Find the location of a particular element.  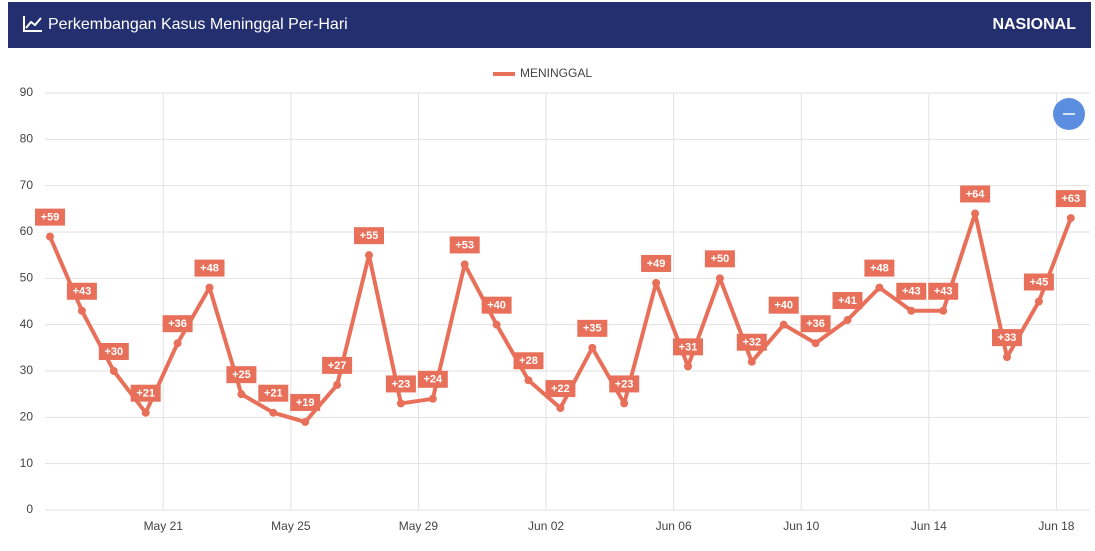

x-tick-label: Jun 06 is located at coordinates (674, 526).